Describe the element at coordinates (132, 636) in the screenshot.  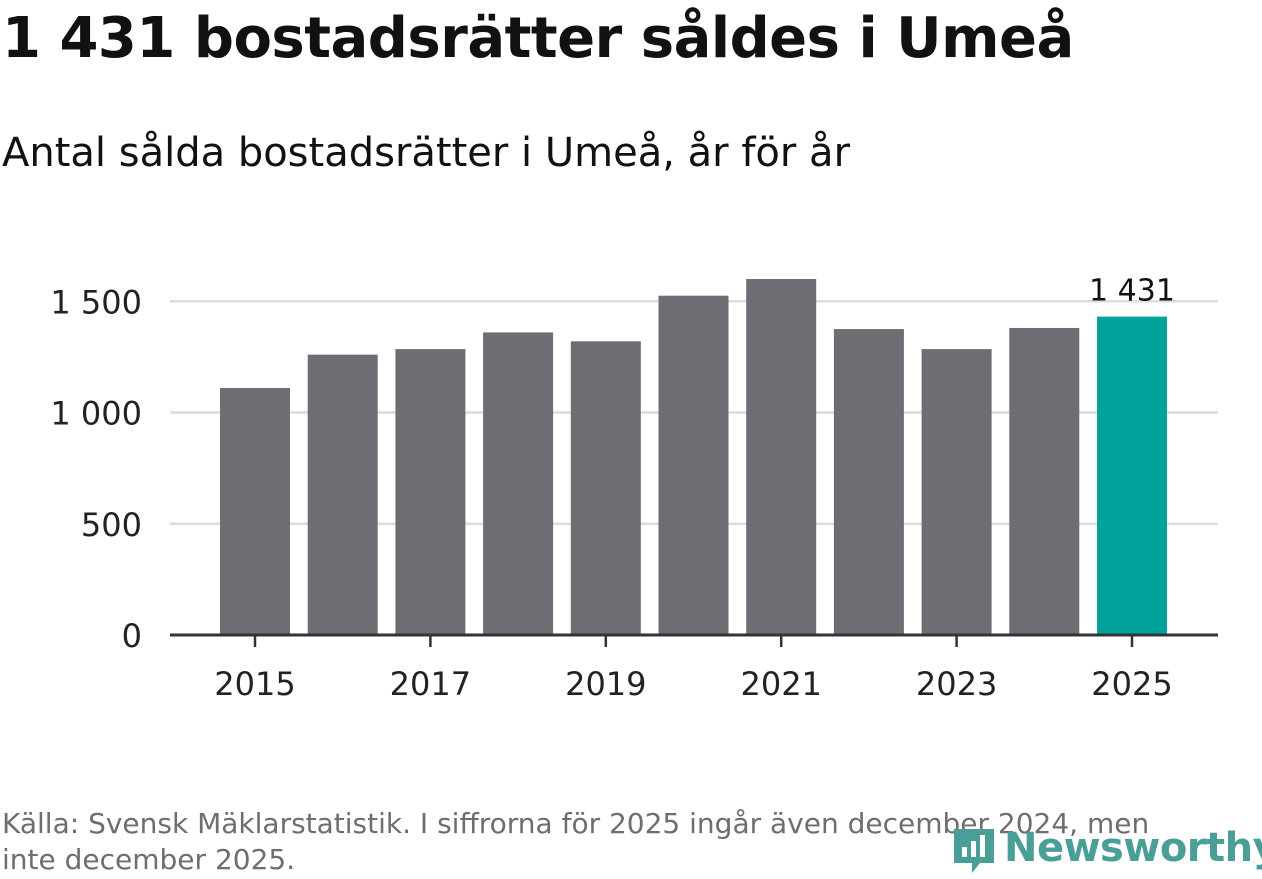
I see `y-tick-label: 0` at that location.